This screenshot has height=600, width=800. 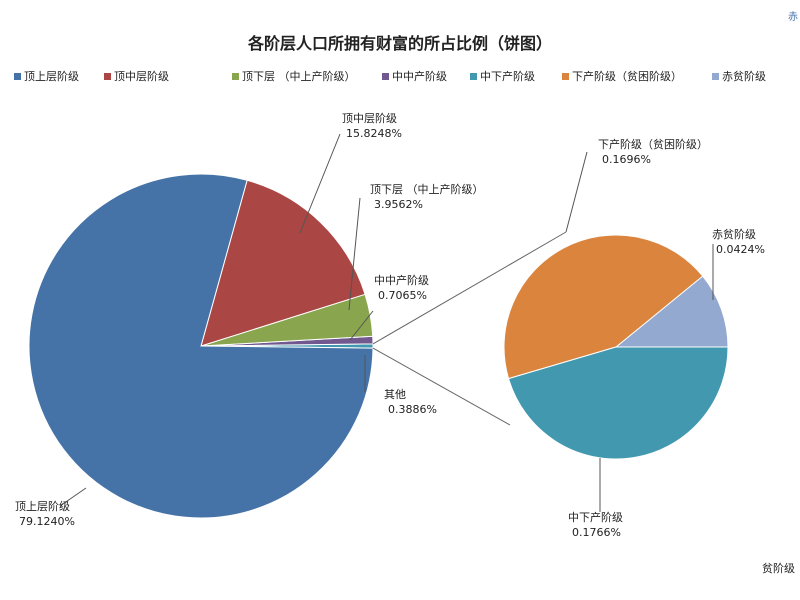 I want to click on legend-item-destitute: 赤贫阶级, so click(x=739, y=76).